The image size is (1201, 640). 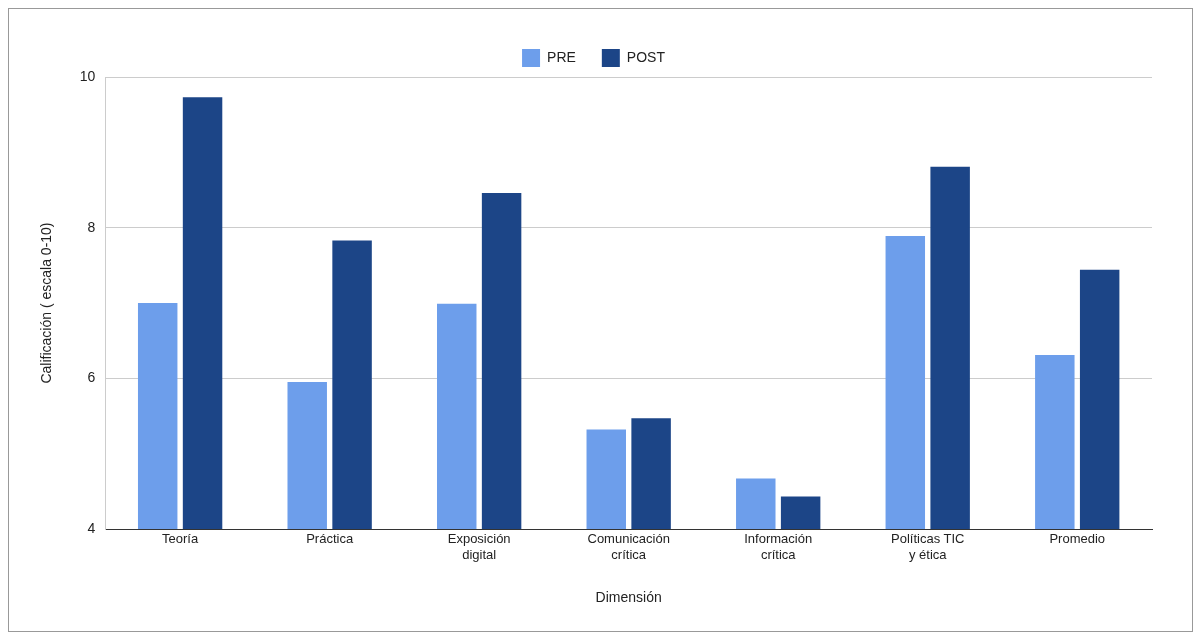 I want to click on x-tick-label: Comunicación crítica, so click(x=628, y=546).